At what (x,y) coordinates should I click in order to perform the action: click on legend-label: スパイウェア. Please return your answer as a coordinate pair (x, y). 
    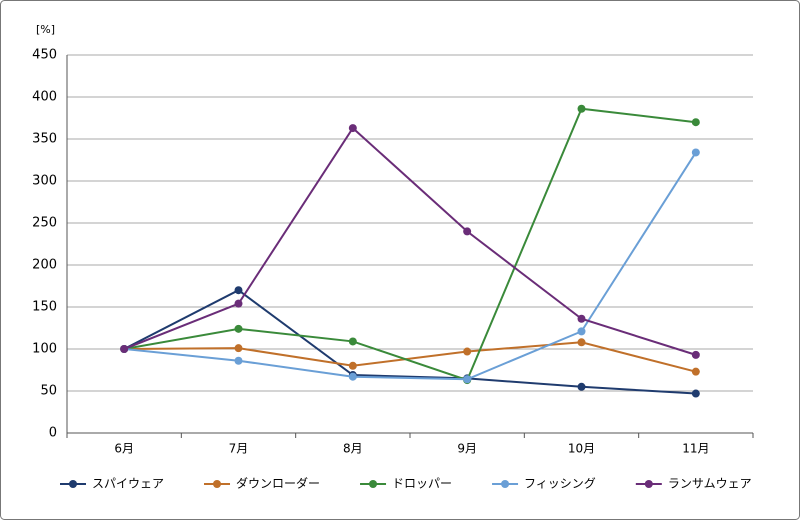
    Looking at the image, I should click on (128, 484).